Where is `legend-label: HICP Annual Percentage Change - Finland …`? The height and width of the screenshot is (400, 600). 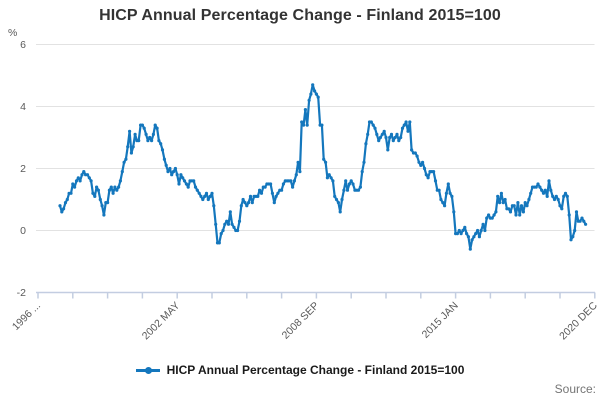 legend-label: HICP Annual Percentage Change - Finland … is located at coordinates (315, 370).